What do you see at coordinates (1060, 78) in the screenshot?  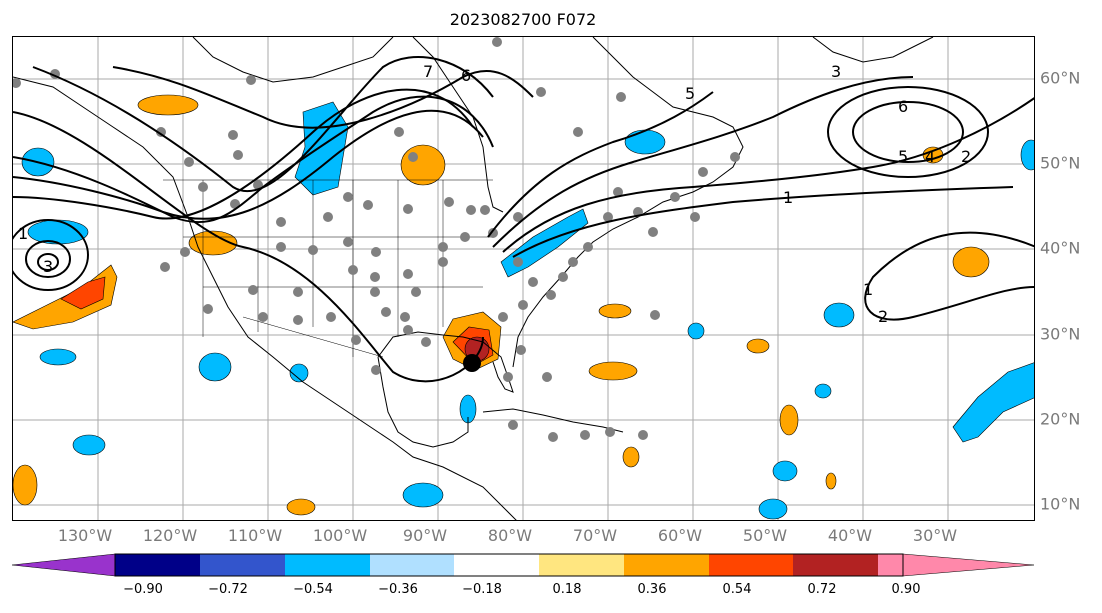 I see `lat-label: 60°N` at bounding box center [1060, 78].